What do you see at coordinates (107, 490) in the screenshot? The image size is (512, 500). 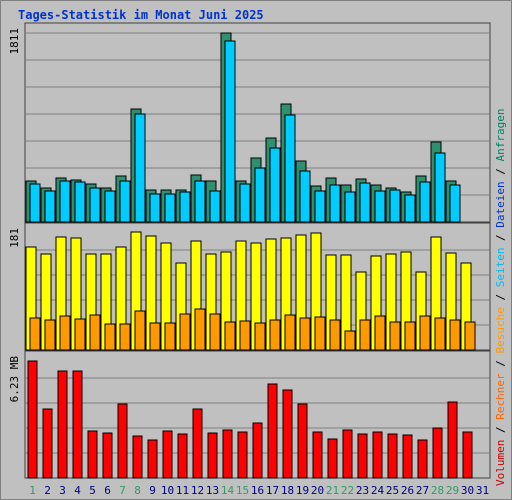 I see `day-label-6: 6` at bounding box center [107, 490].